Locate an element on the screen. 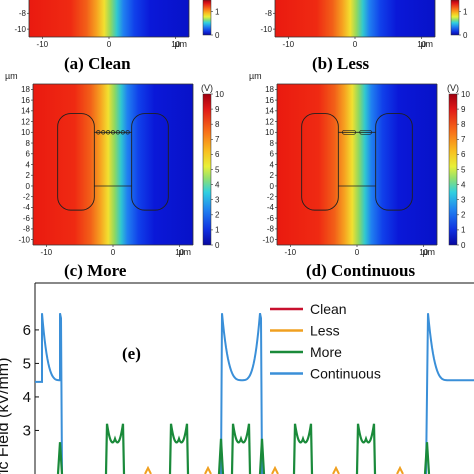 This screenshot has width=474, height=474. colorbar-tick-label: 4 is located at coordinates (463, 184).